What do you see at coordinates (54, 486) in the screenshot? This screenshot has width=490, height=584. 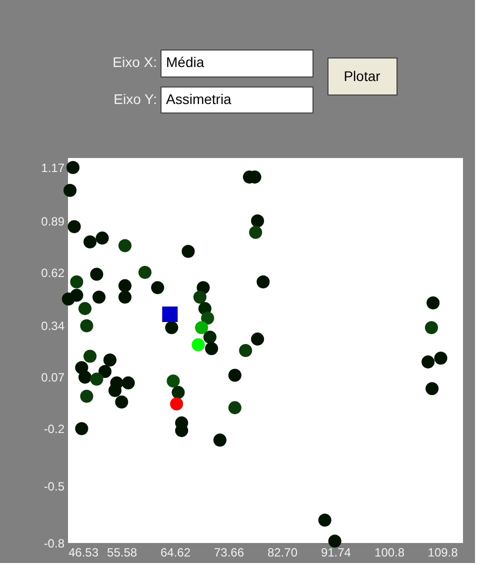 I see `y-tick-label: -0.5` at bounding box center [54, 486].